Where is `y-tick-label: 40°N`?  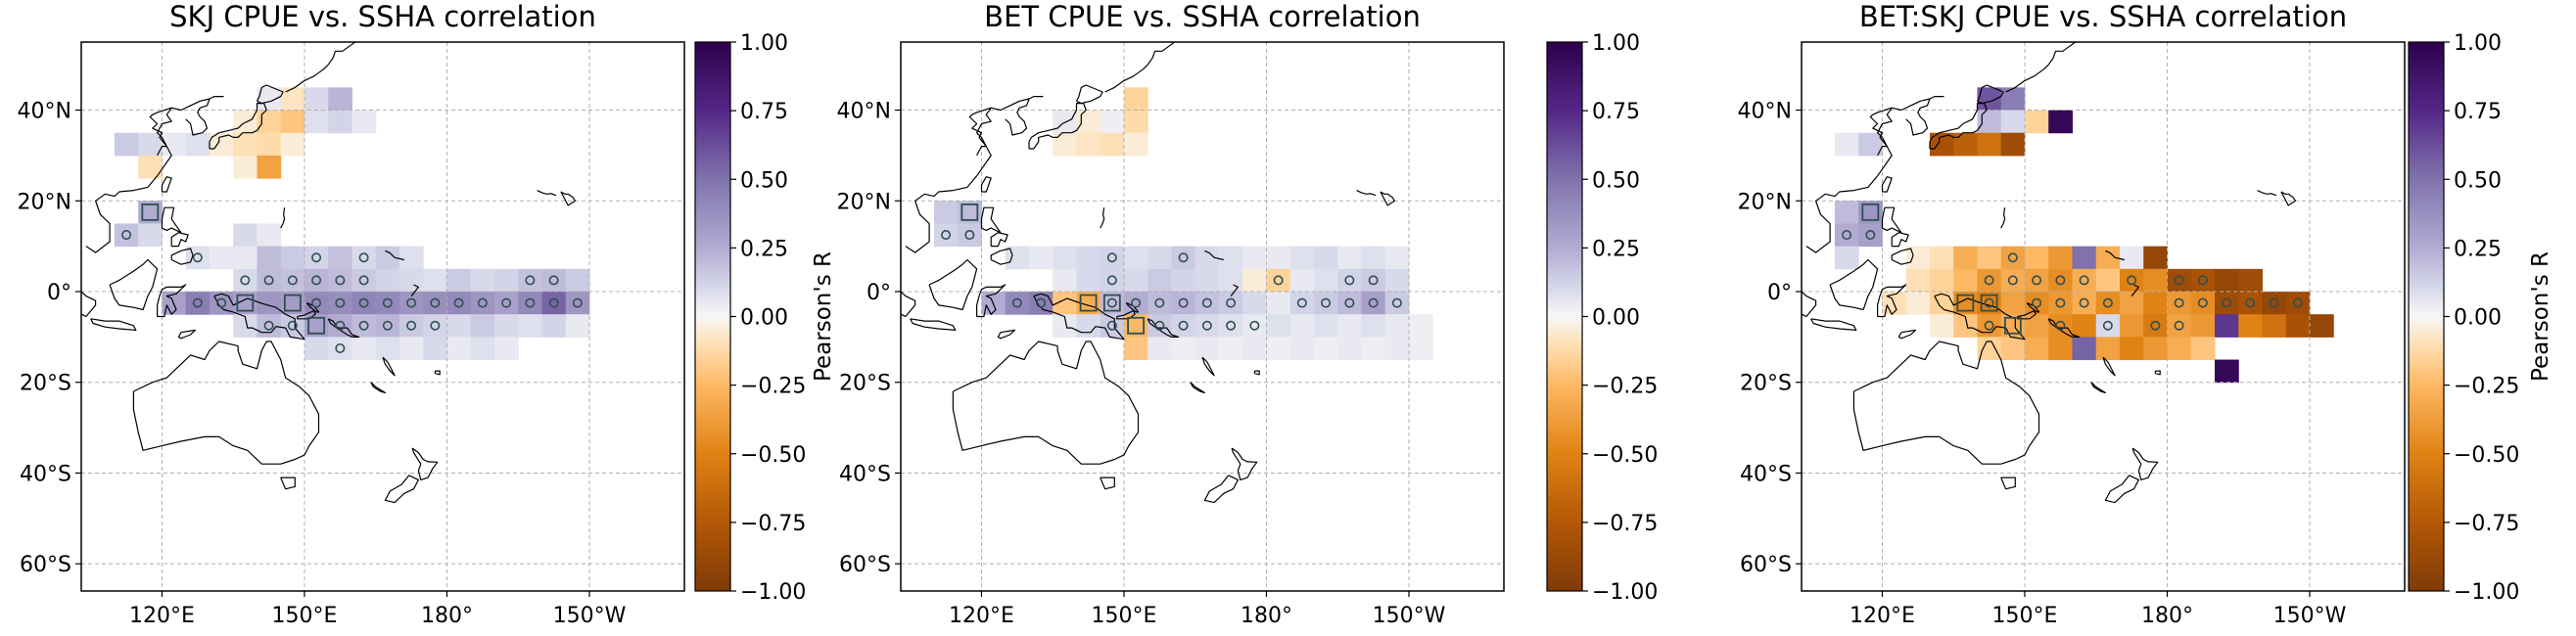 y-tick-label: 40°N is located at coordinates (45, 112).